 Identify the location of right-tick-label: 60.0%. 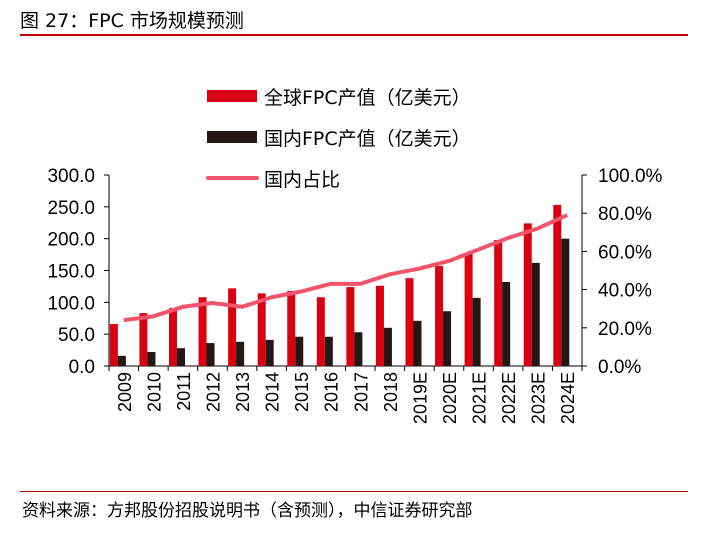
(625, 252).